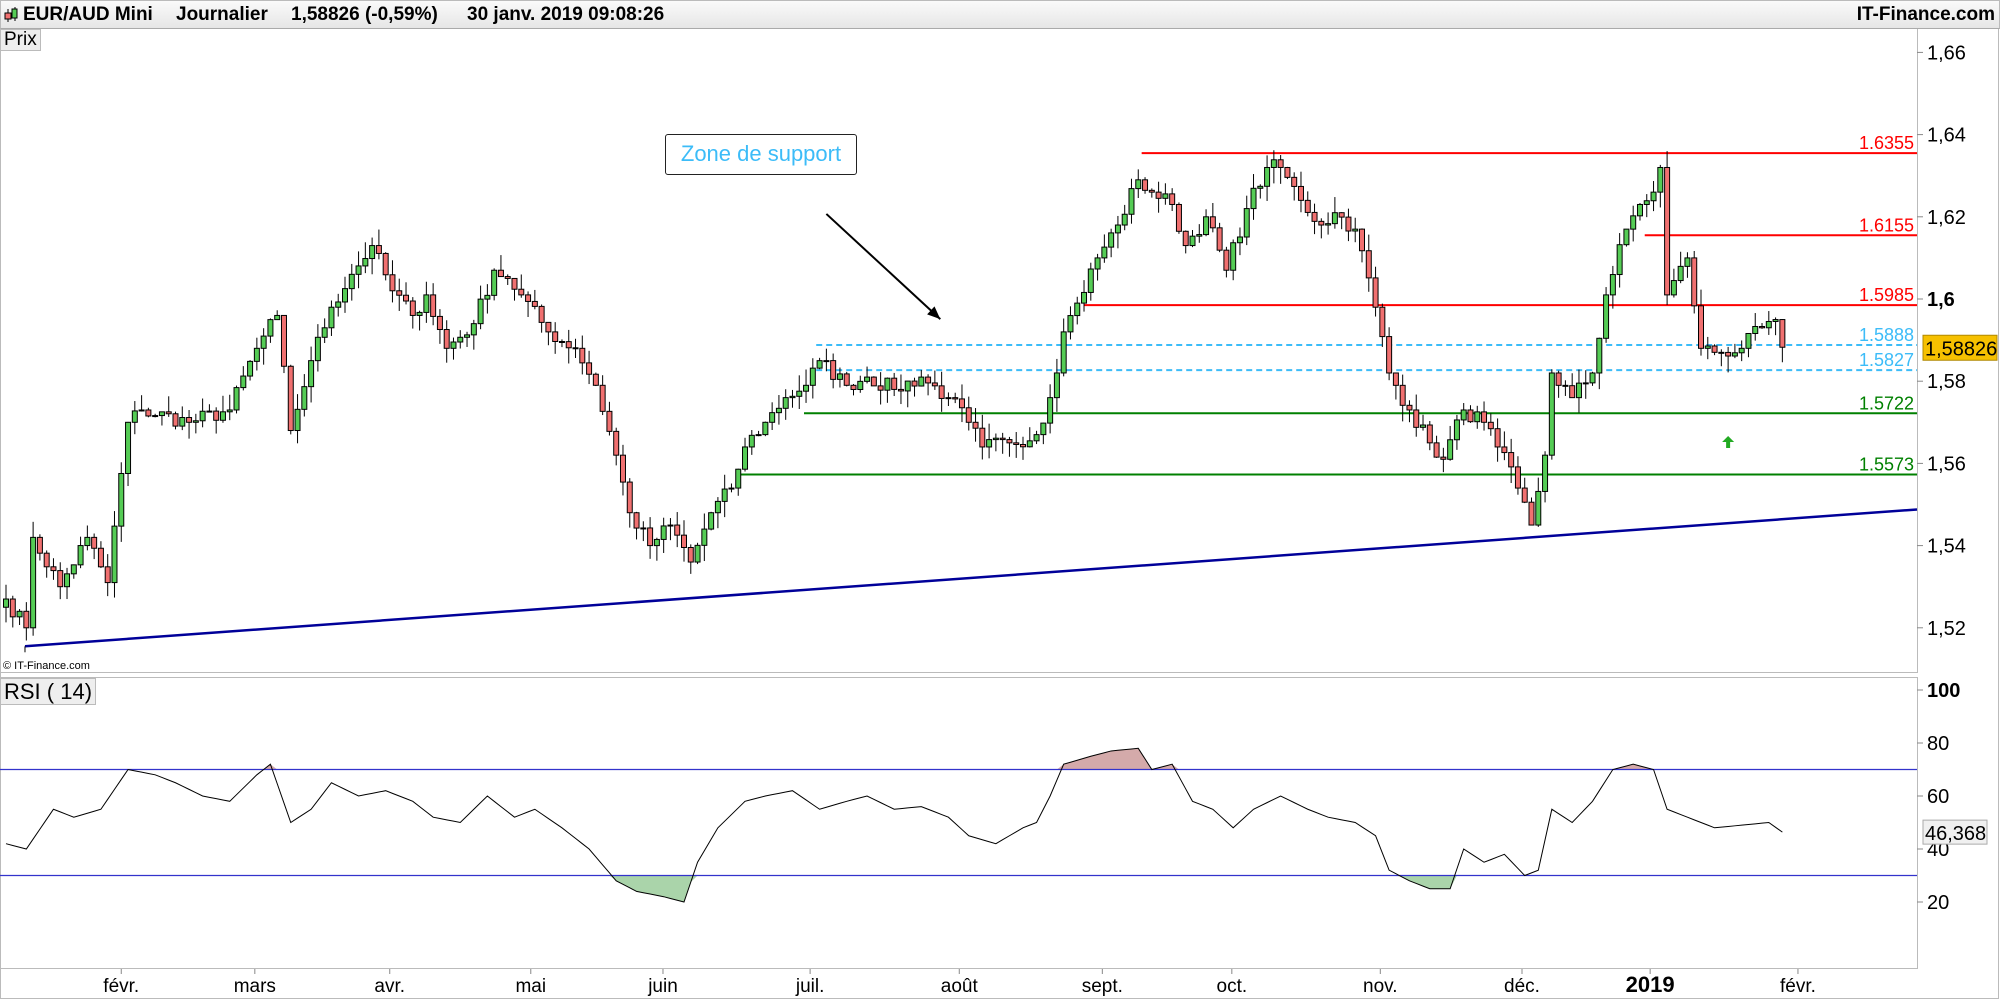 This screenshot has height=1000, width=2000. What do you see at coordinates (222, 14) in the screenshot?
I see `period-label: Journalier` at bounding box center [222, 14].